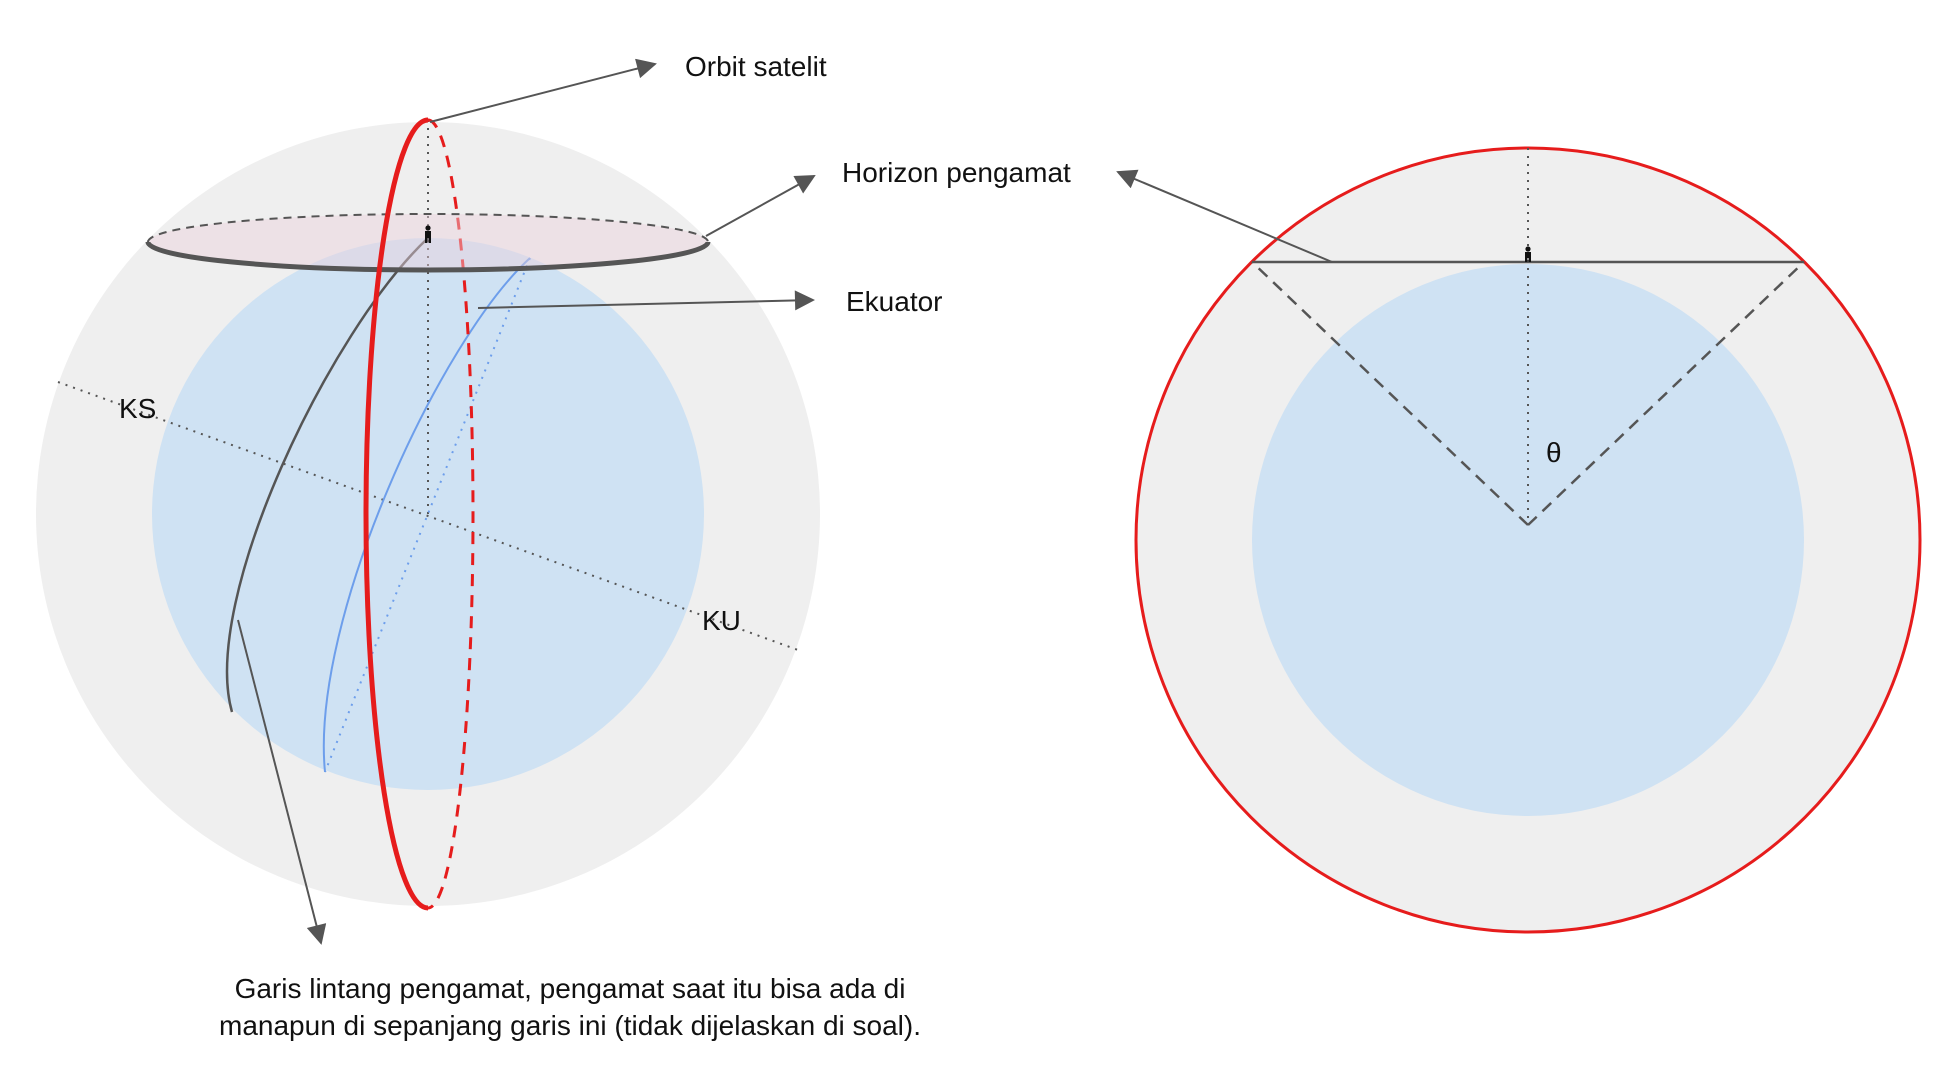 This screenshot has width=1957, height=1082. What do you see at coordinates (1390, 393) in the screenshot?
I see `angle-line-left` at bounding box center [1390, 393].